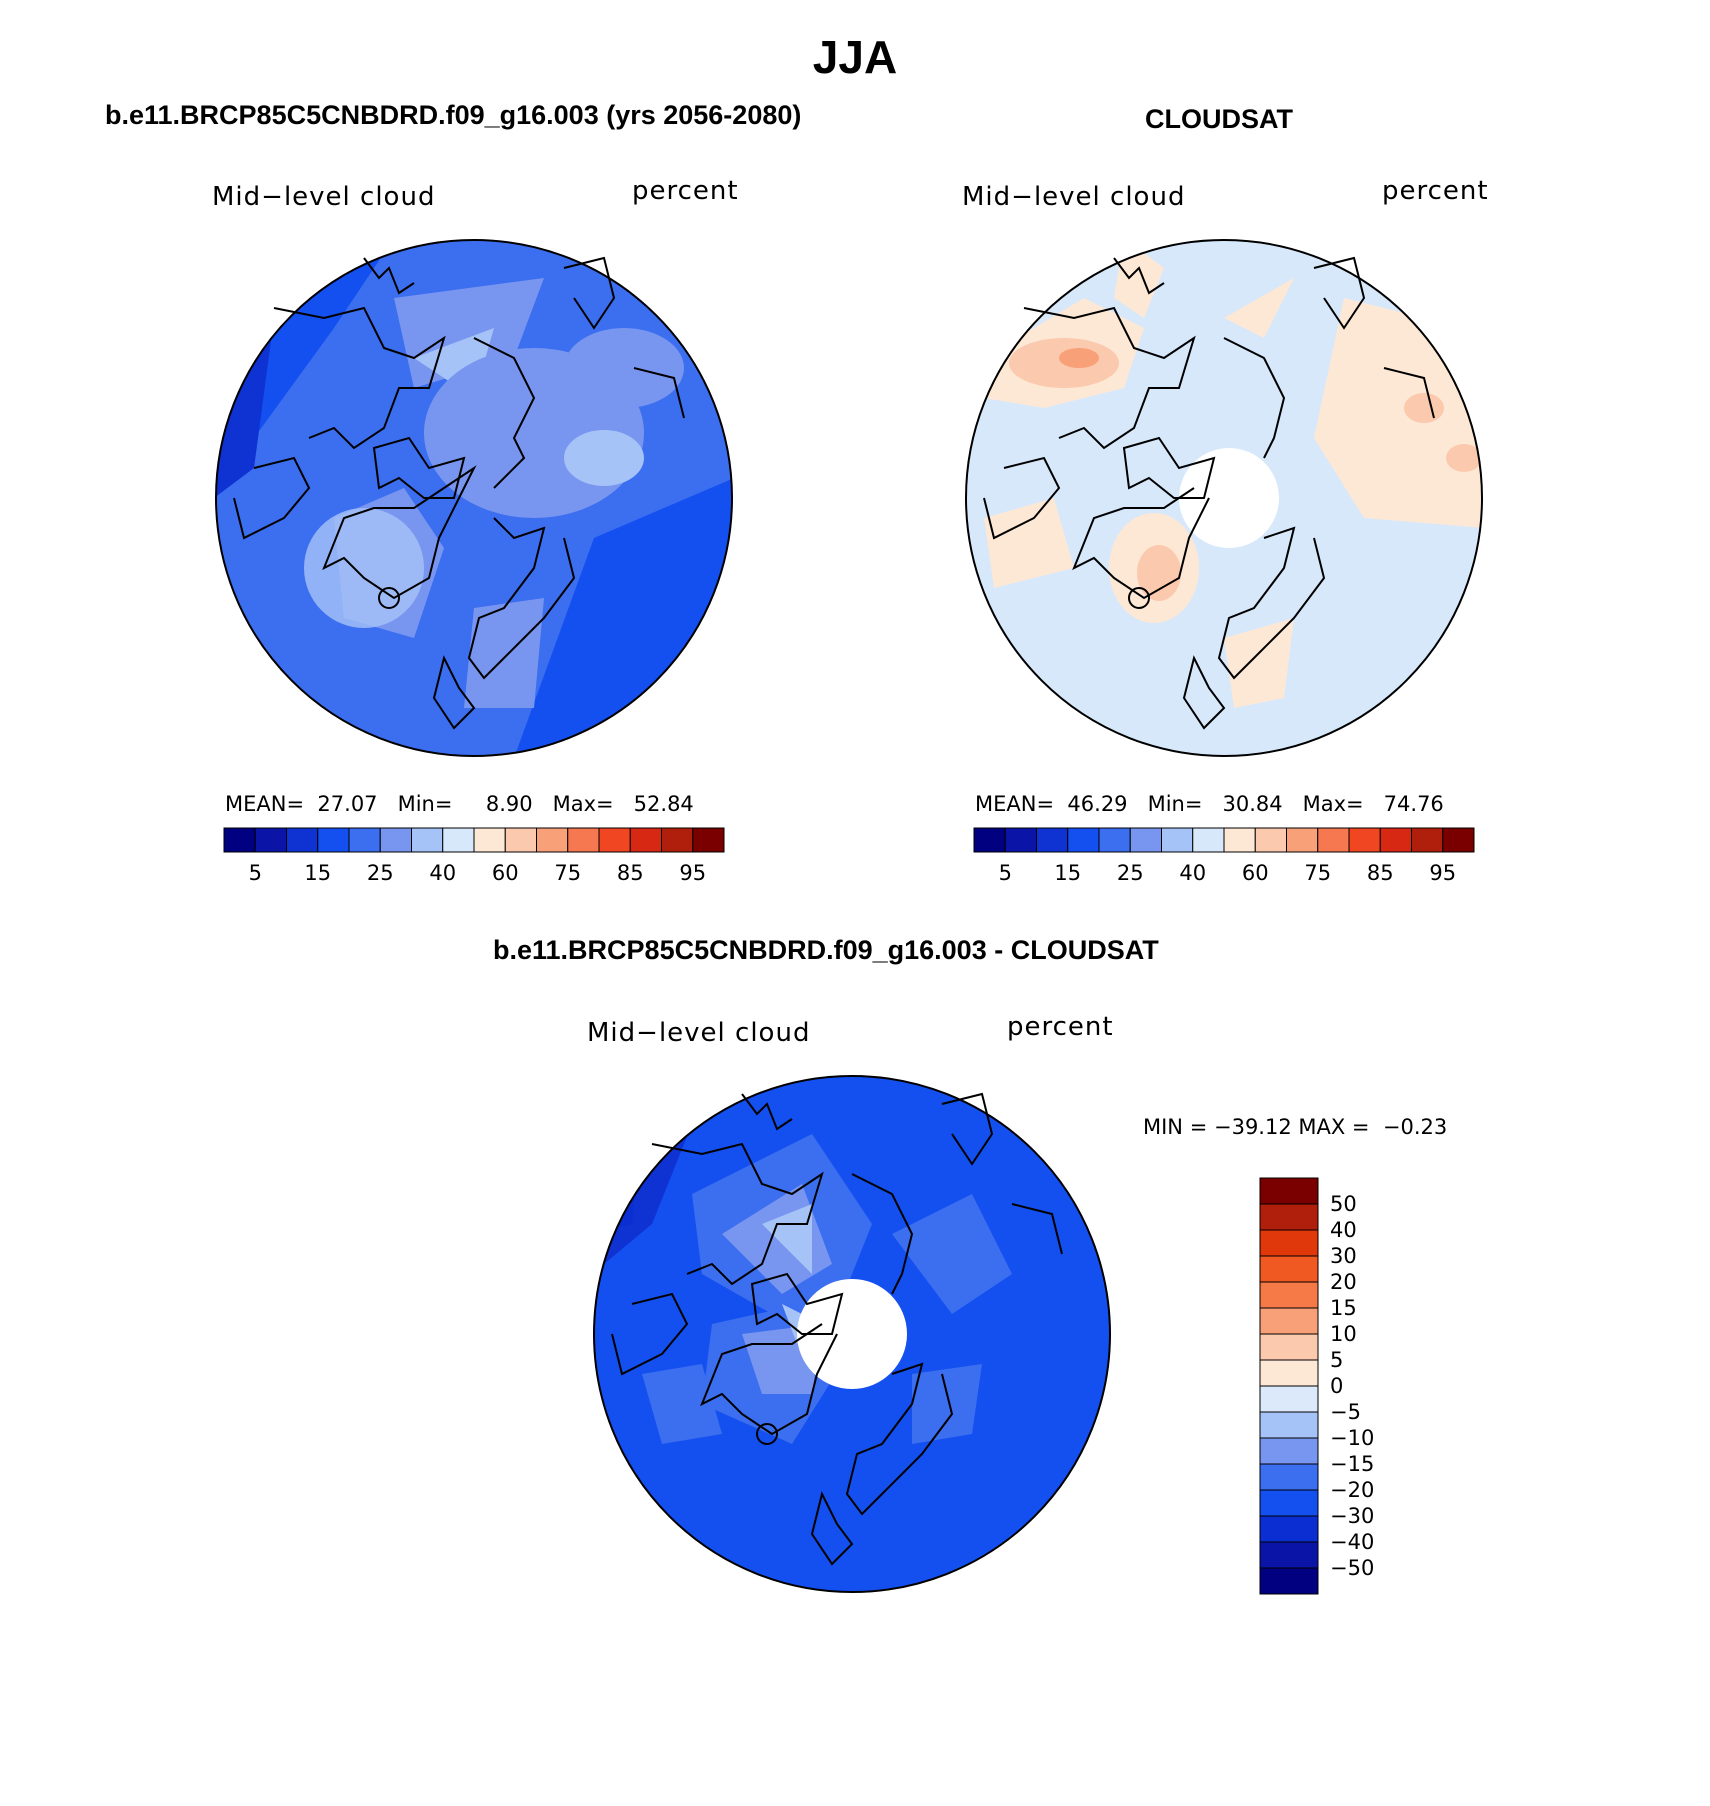 This screenshot has width=1710, height=1806. I want to click on diff-stats: MIN = −39.12 MAX = −0.23, so click(1295, 1127).